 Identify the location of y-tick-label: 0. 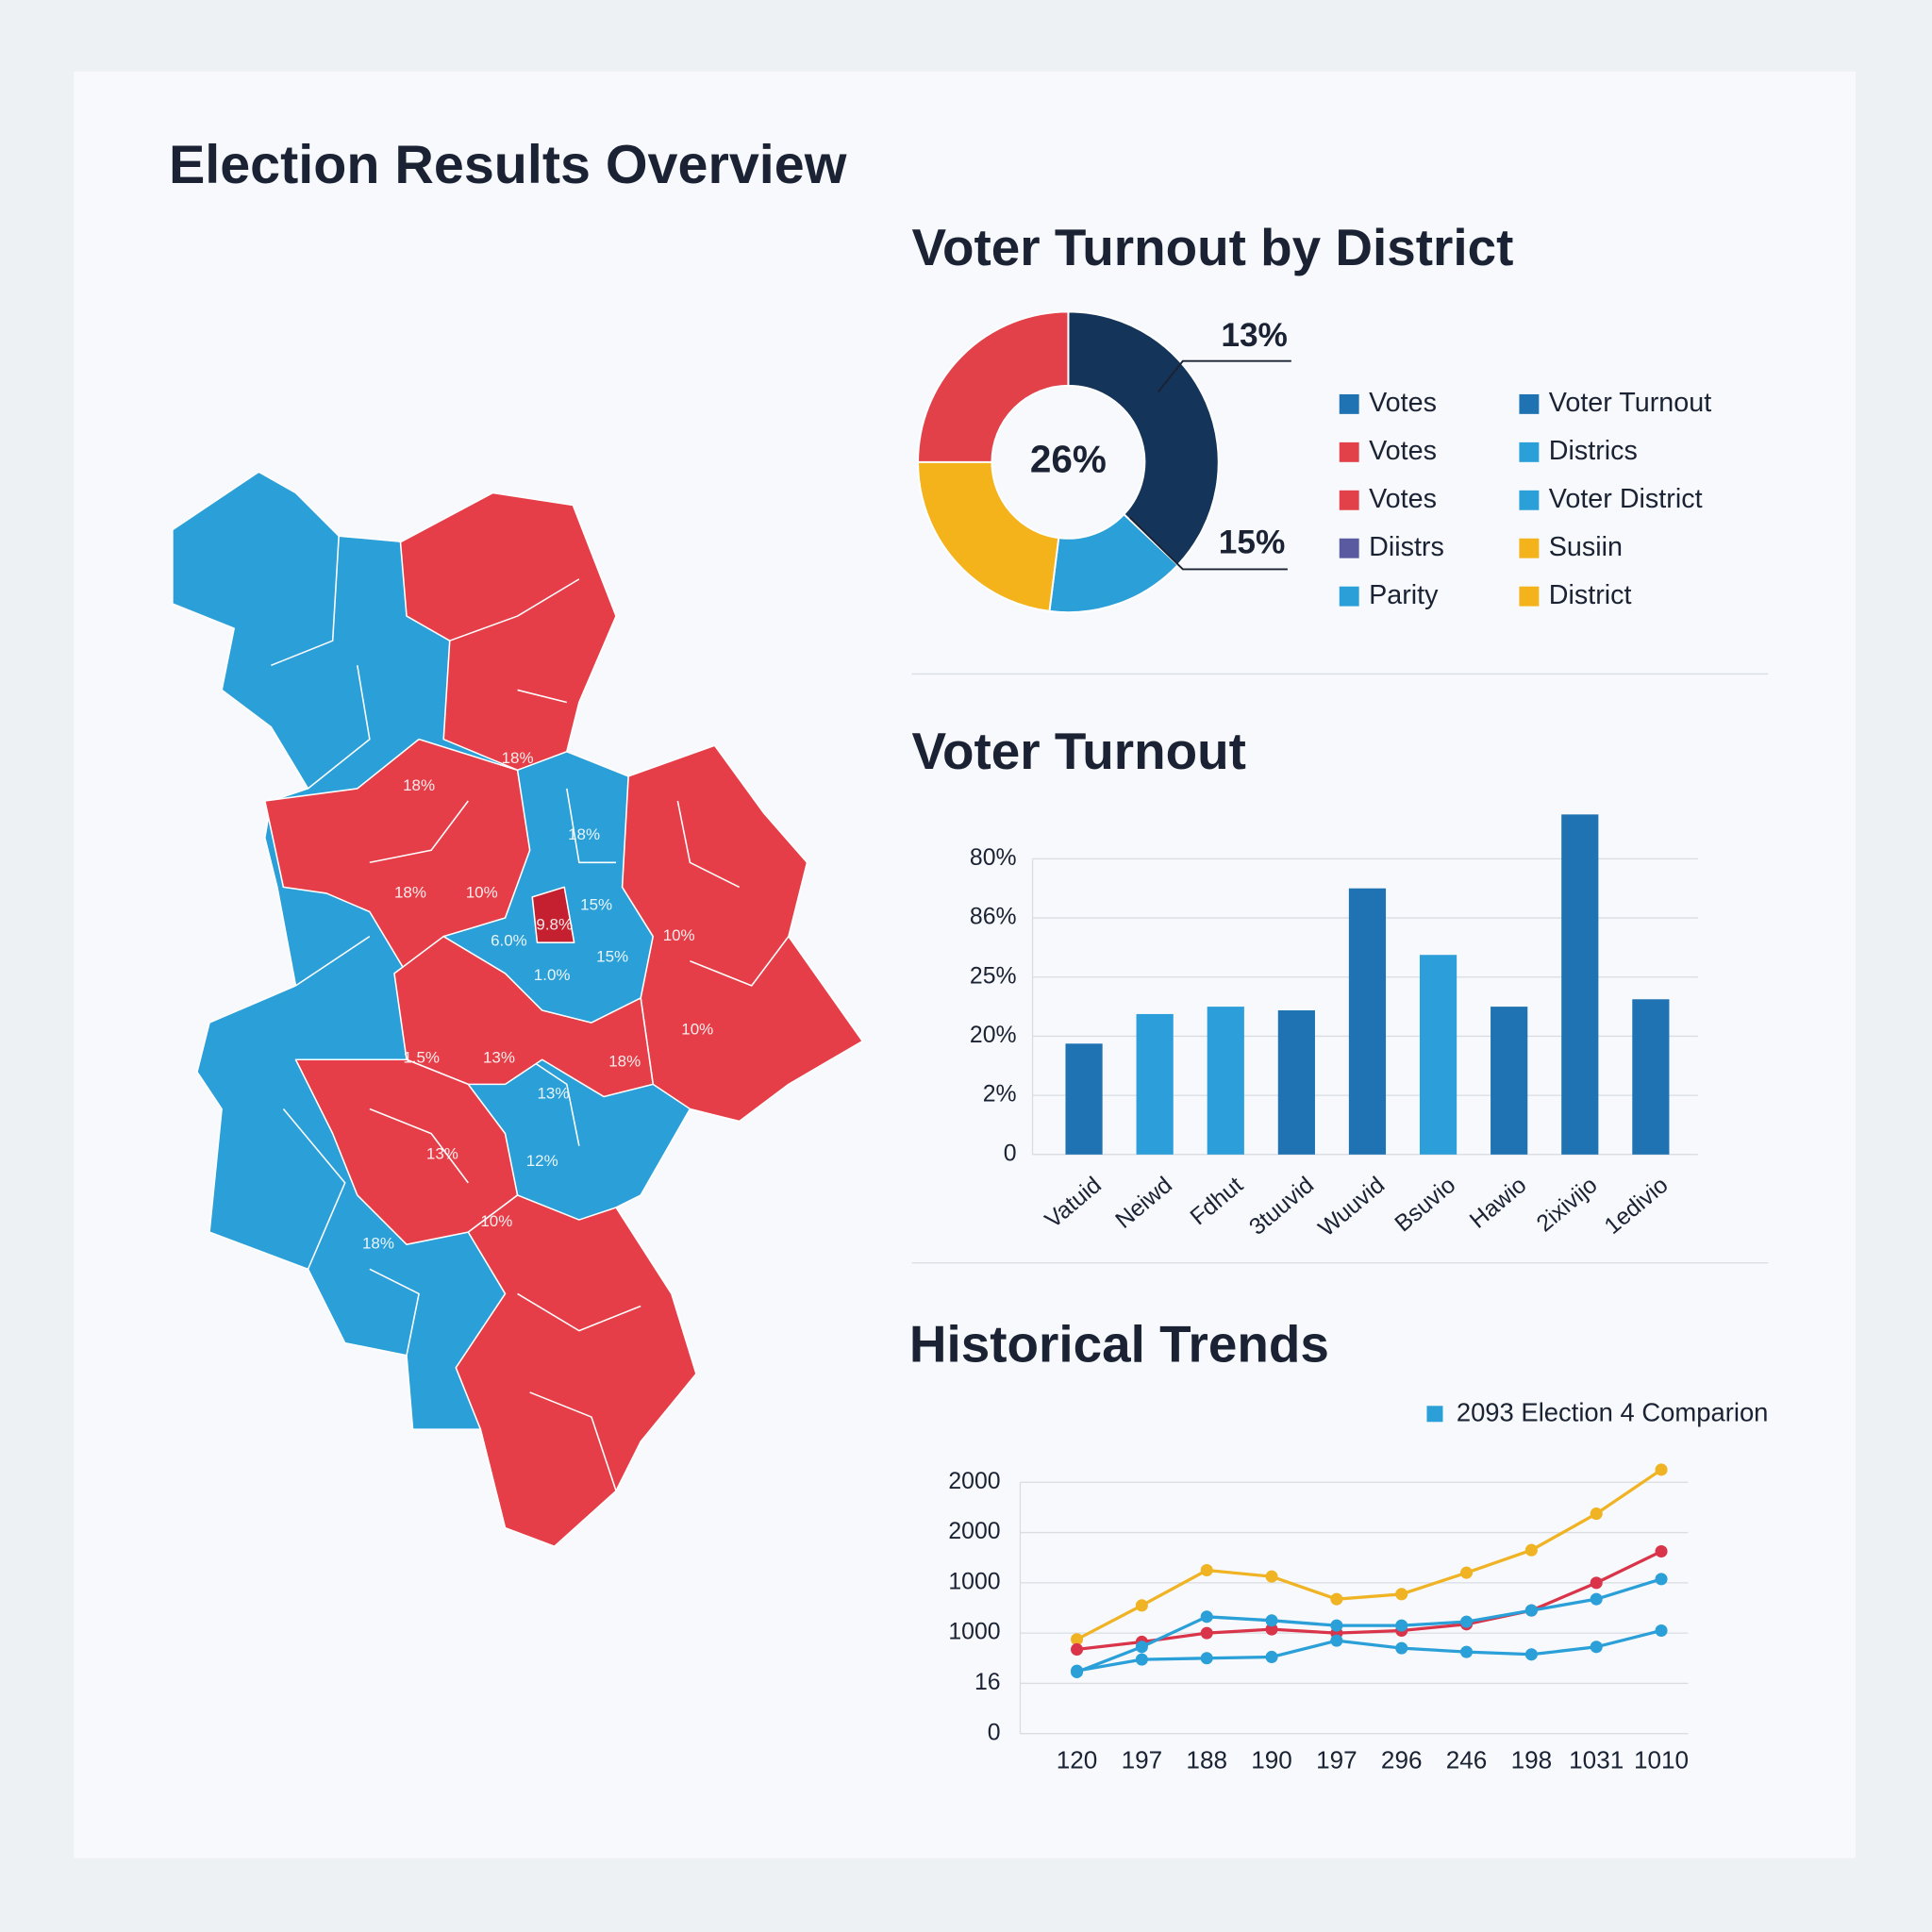
(1011, 1153).